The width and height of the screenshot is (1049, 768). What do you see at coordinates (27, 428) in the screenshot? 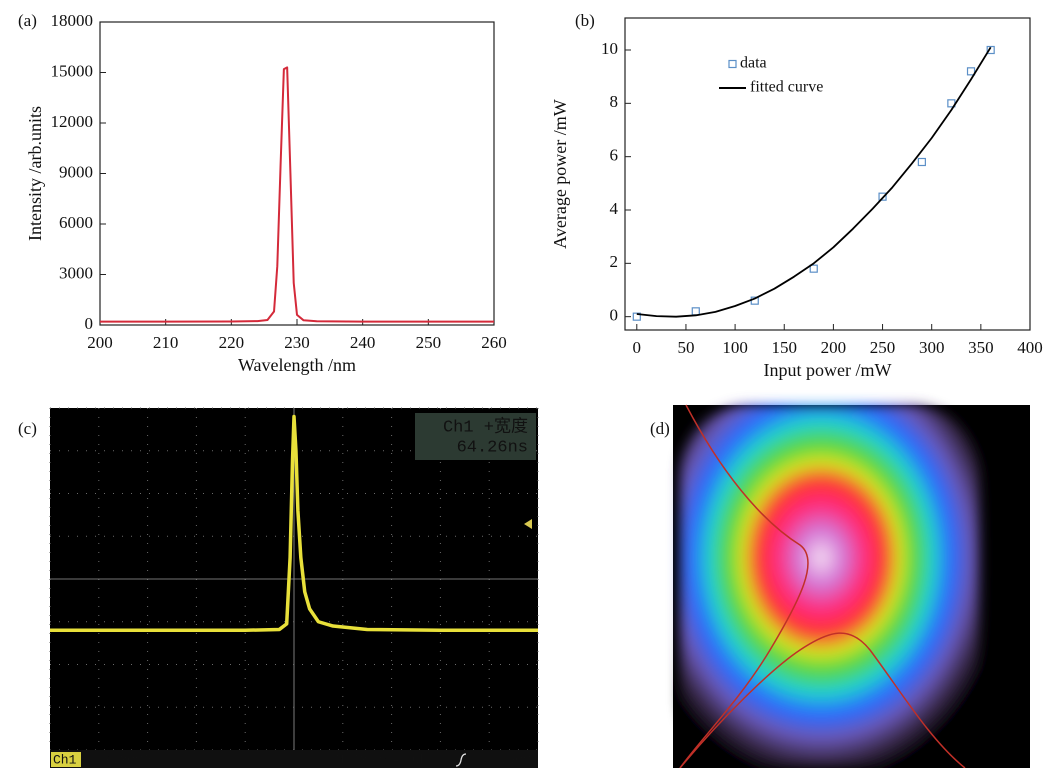
I see `panel-label: (c)` at bounding box center [27, 428].